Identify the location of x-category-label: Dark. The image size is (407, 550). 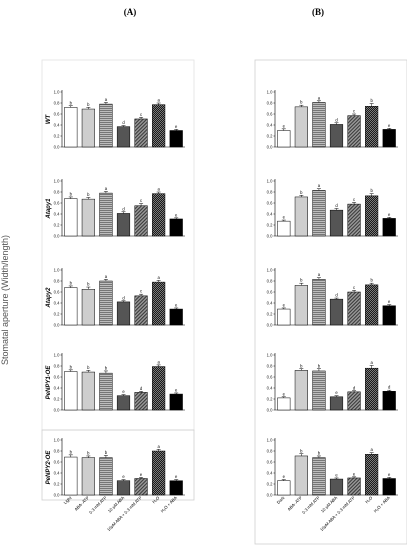
(281, 500).